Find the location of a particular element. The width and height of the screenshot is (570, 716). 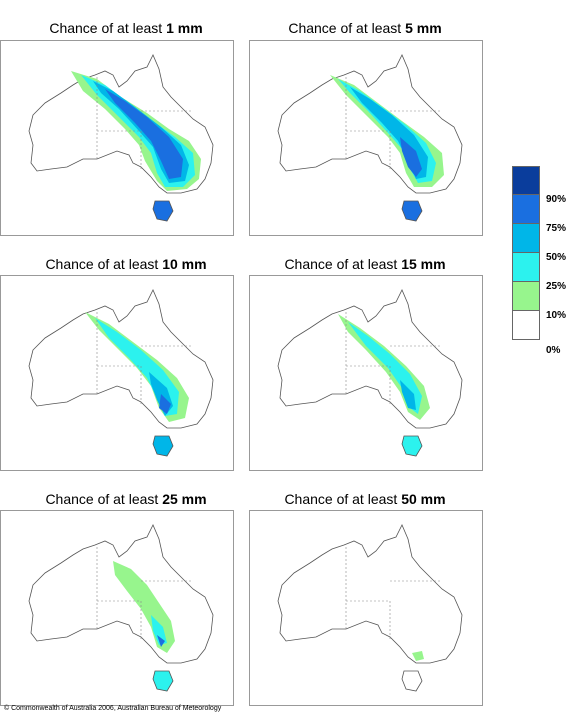

australia-map-5mm is located at coordinates (370, 138).